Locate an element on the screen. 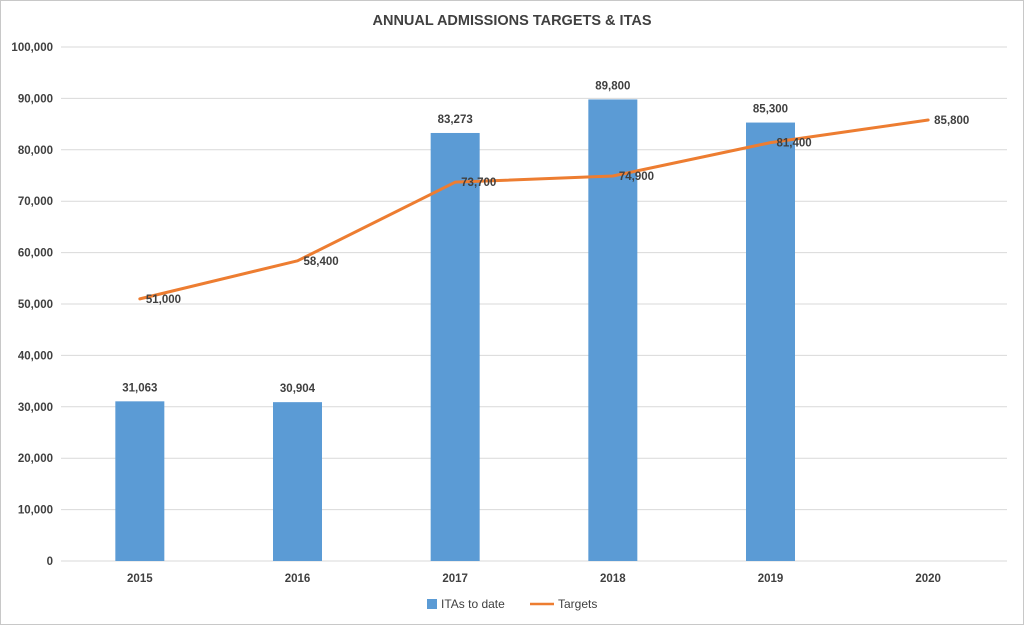 This screenshot has height=625, width=1024. bar-data-label: 85,300 is located at coordinates (770, 110).